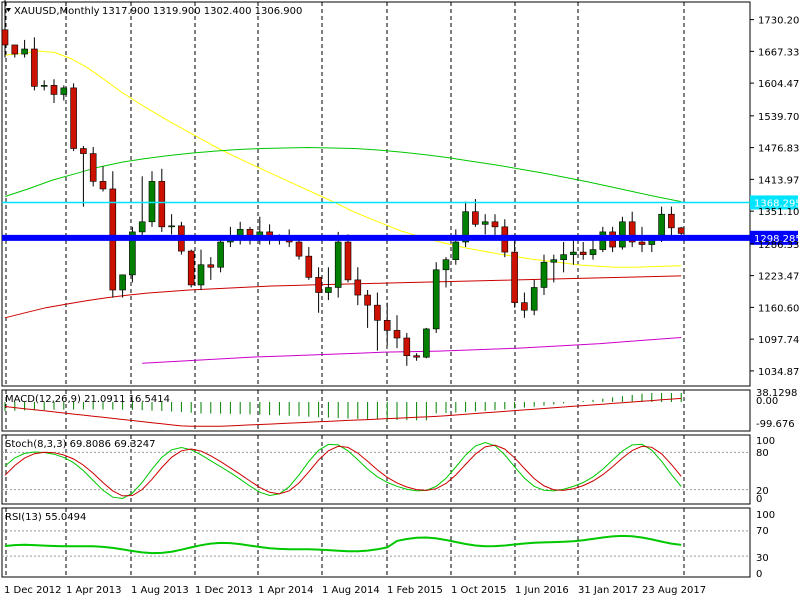  What do you see at coordinates (33, 590) in the screenshot?
I see `time-tick-label: 1 Dec 2012` at bounding box center [33, 590].